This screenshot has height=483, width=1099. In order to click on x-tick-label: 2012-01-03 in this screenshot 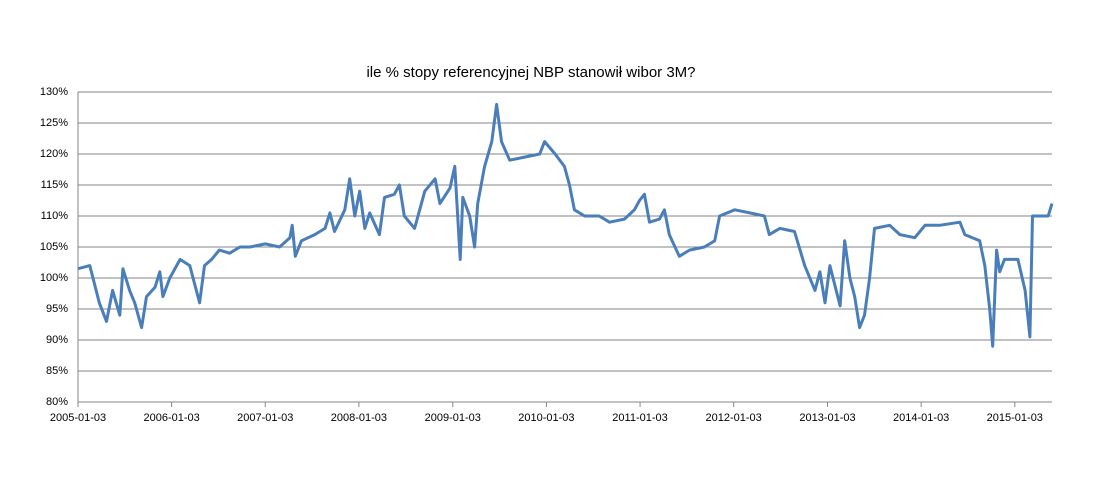, I will do `click(734, 418)`.